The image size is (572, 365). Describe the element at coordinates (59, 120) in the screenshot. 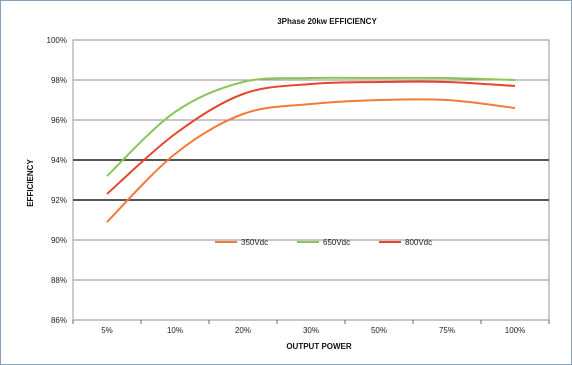

I see `y-tick-label: 96%` at that location.